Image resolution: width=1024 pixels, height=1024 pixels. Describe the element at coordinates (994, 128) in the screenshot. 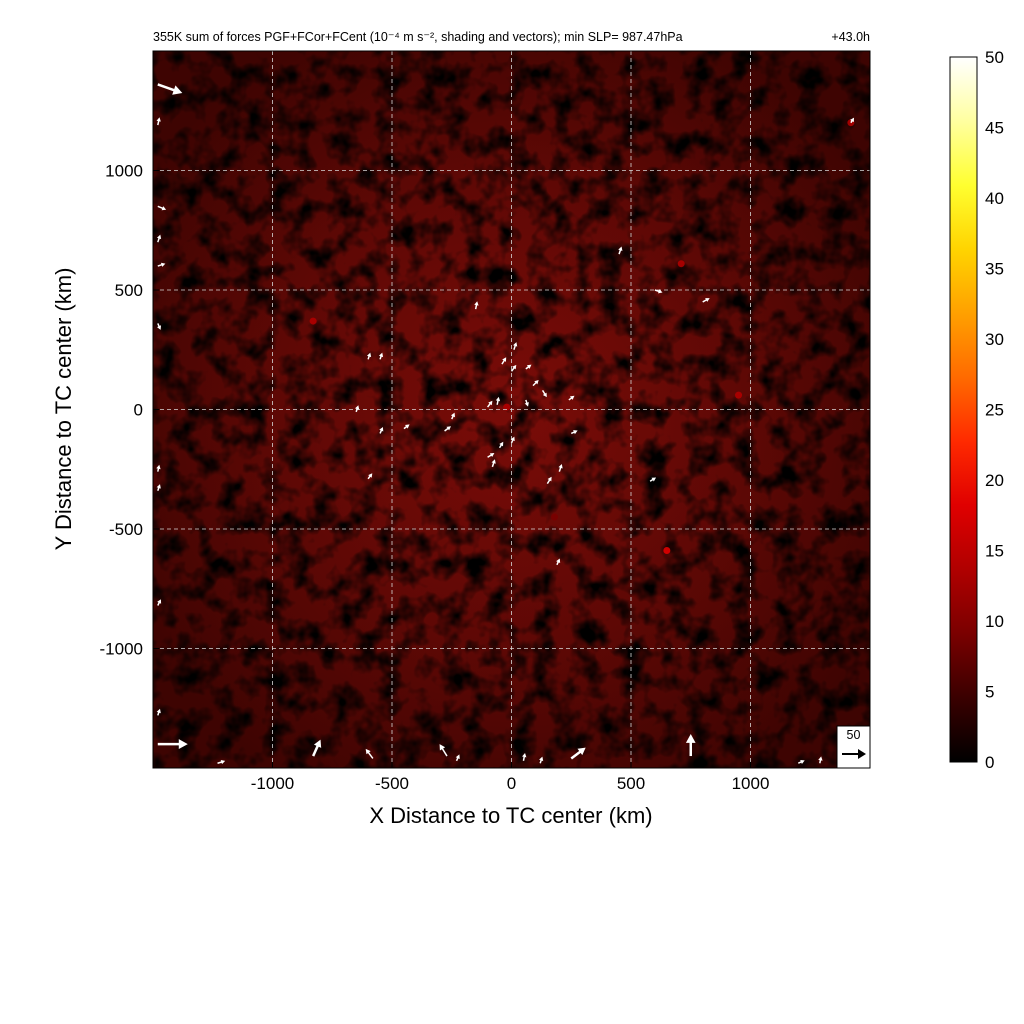

I see `colorbar-tick-label: 45` at that location.